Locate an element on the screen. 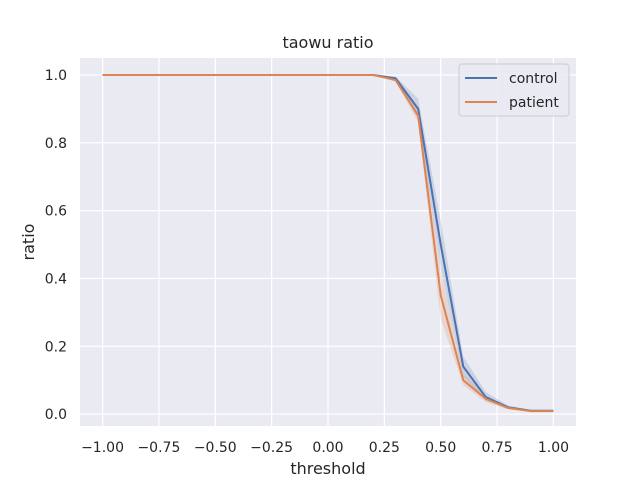 This screenshot has height=480, width=640. x-tick-label: −1.00 is located at coordinates (102, 448).